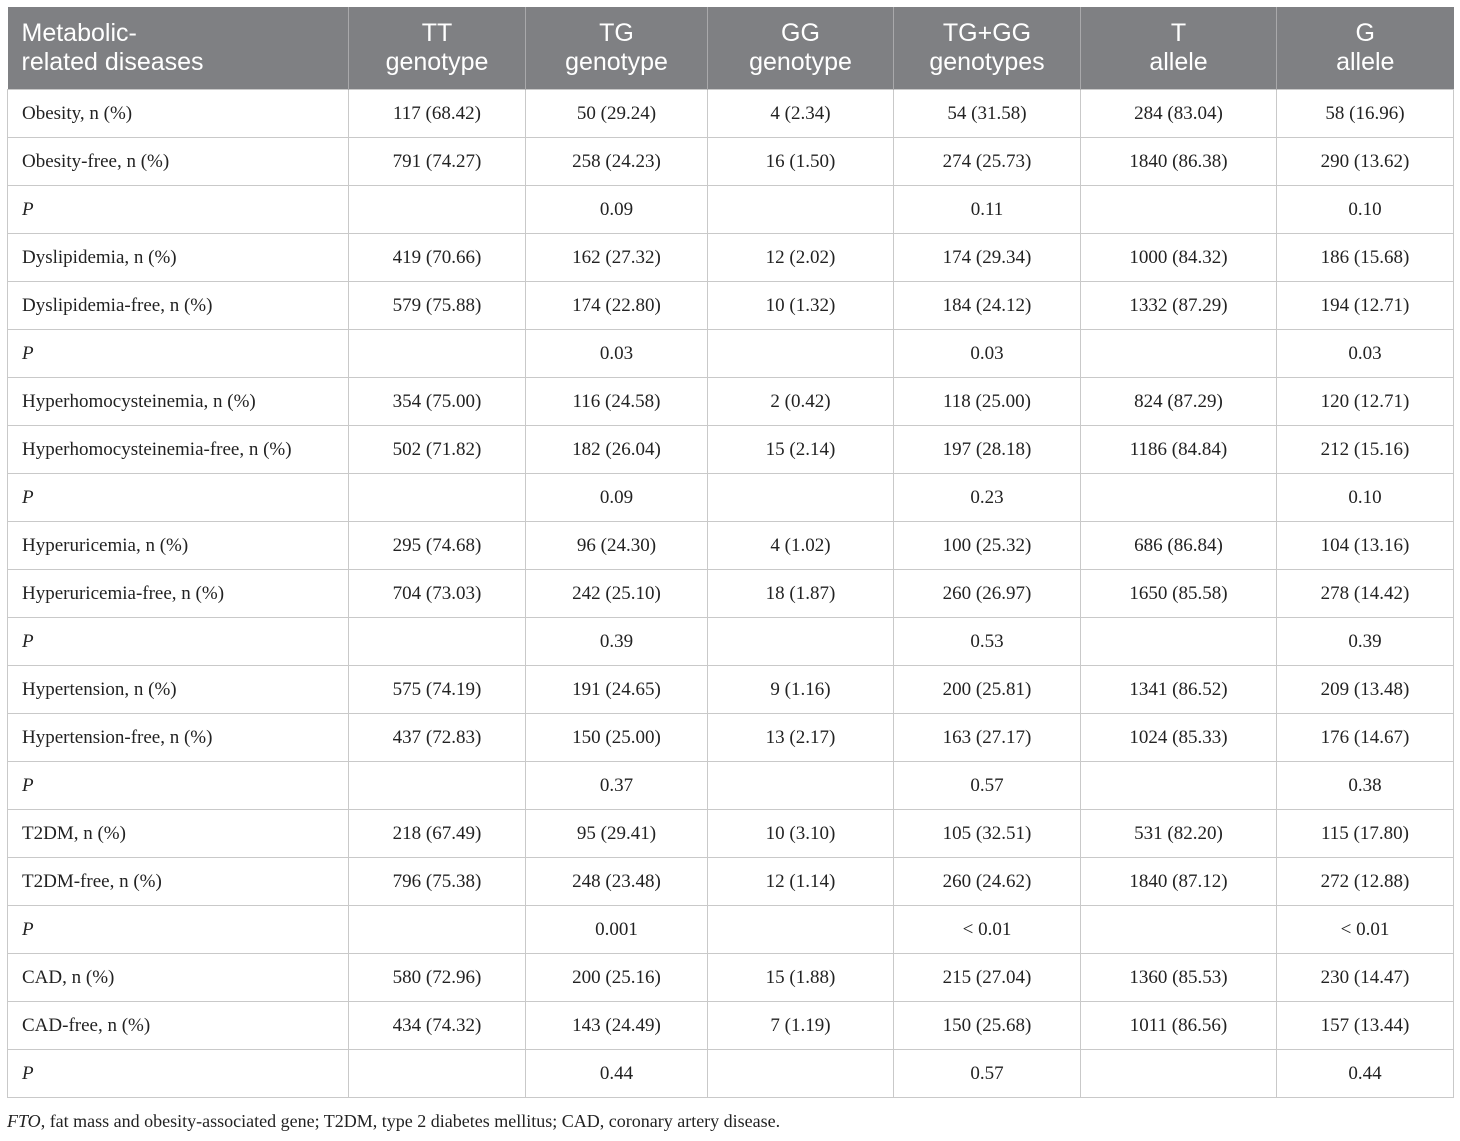  What do you see at coordinates (800, 305) in the screenshot?
I see `table-cell: 10 (1.32)` at bounding box center [800, 305].